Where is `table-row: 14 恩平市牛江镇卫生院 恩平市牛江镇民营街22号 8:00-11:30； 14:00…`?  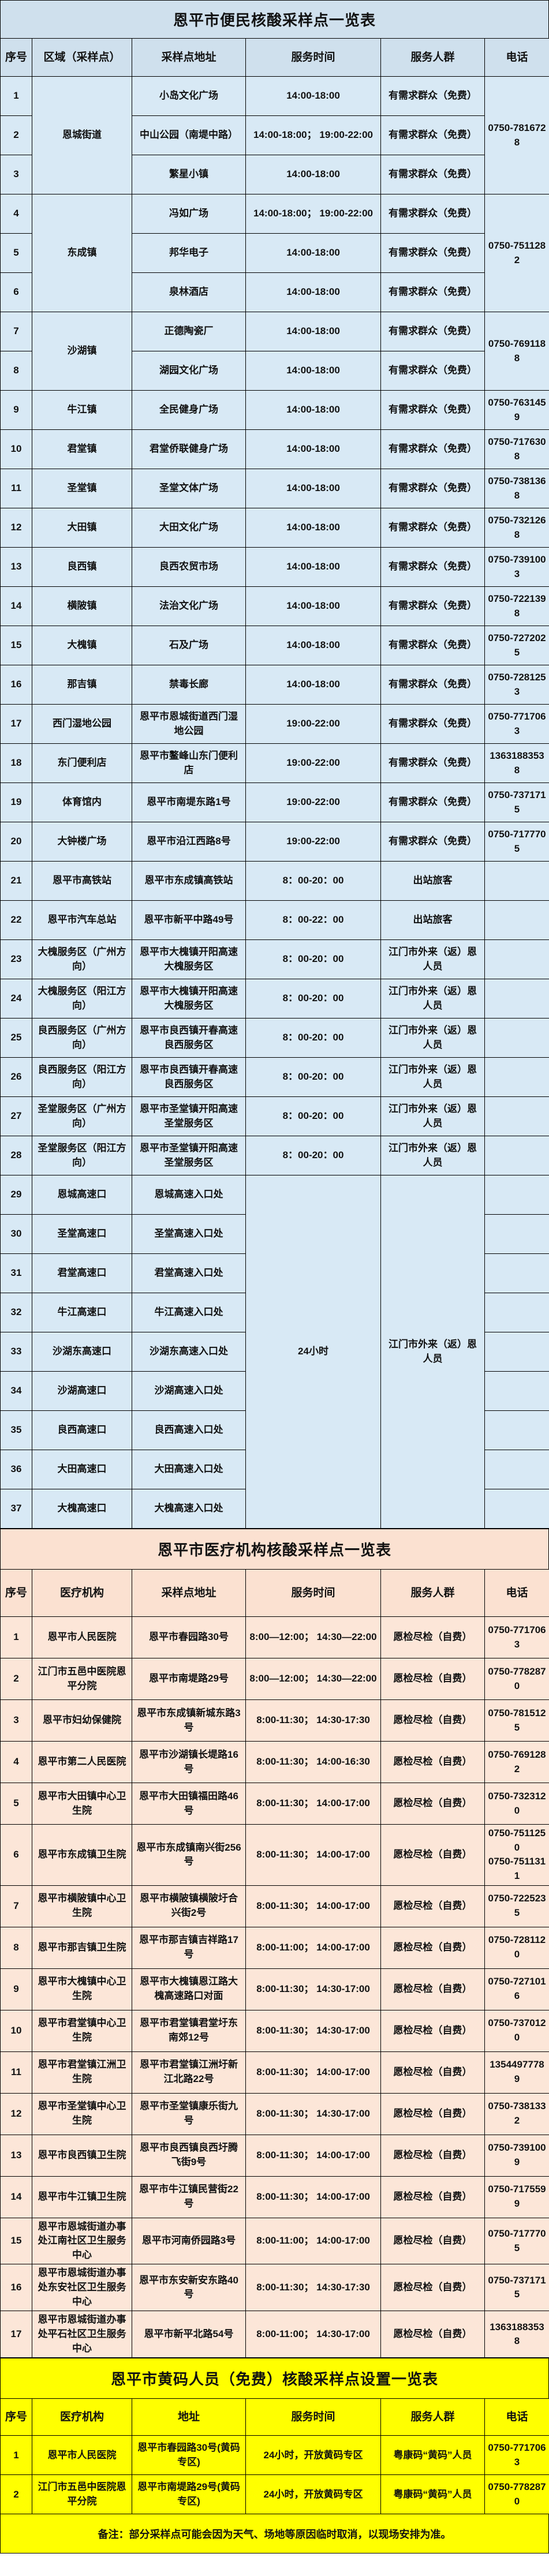 table-row: 14 恩平市牛江镇卫生院 恩平市牛江镇民营街22号 8:00-11:30； 14:00… is located at coordinates (274, 2197).